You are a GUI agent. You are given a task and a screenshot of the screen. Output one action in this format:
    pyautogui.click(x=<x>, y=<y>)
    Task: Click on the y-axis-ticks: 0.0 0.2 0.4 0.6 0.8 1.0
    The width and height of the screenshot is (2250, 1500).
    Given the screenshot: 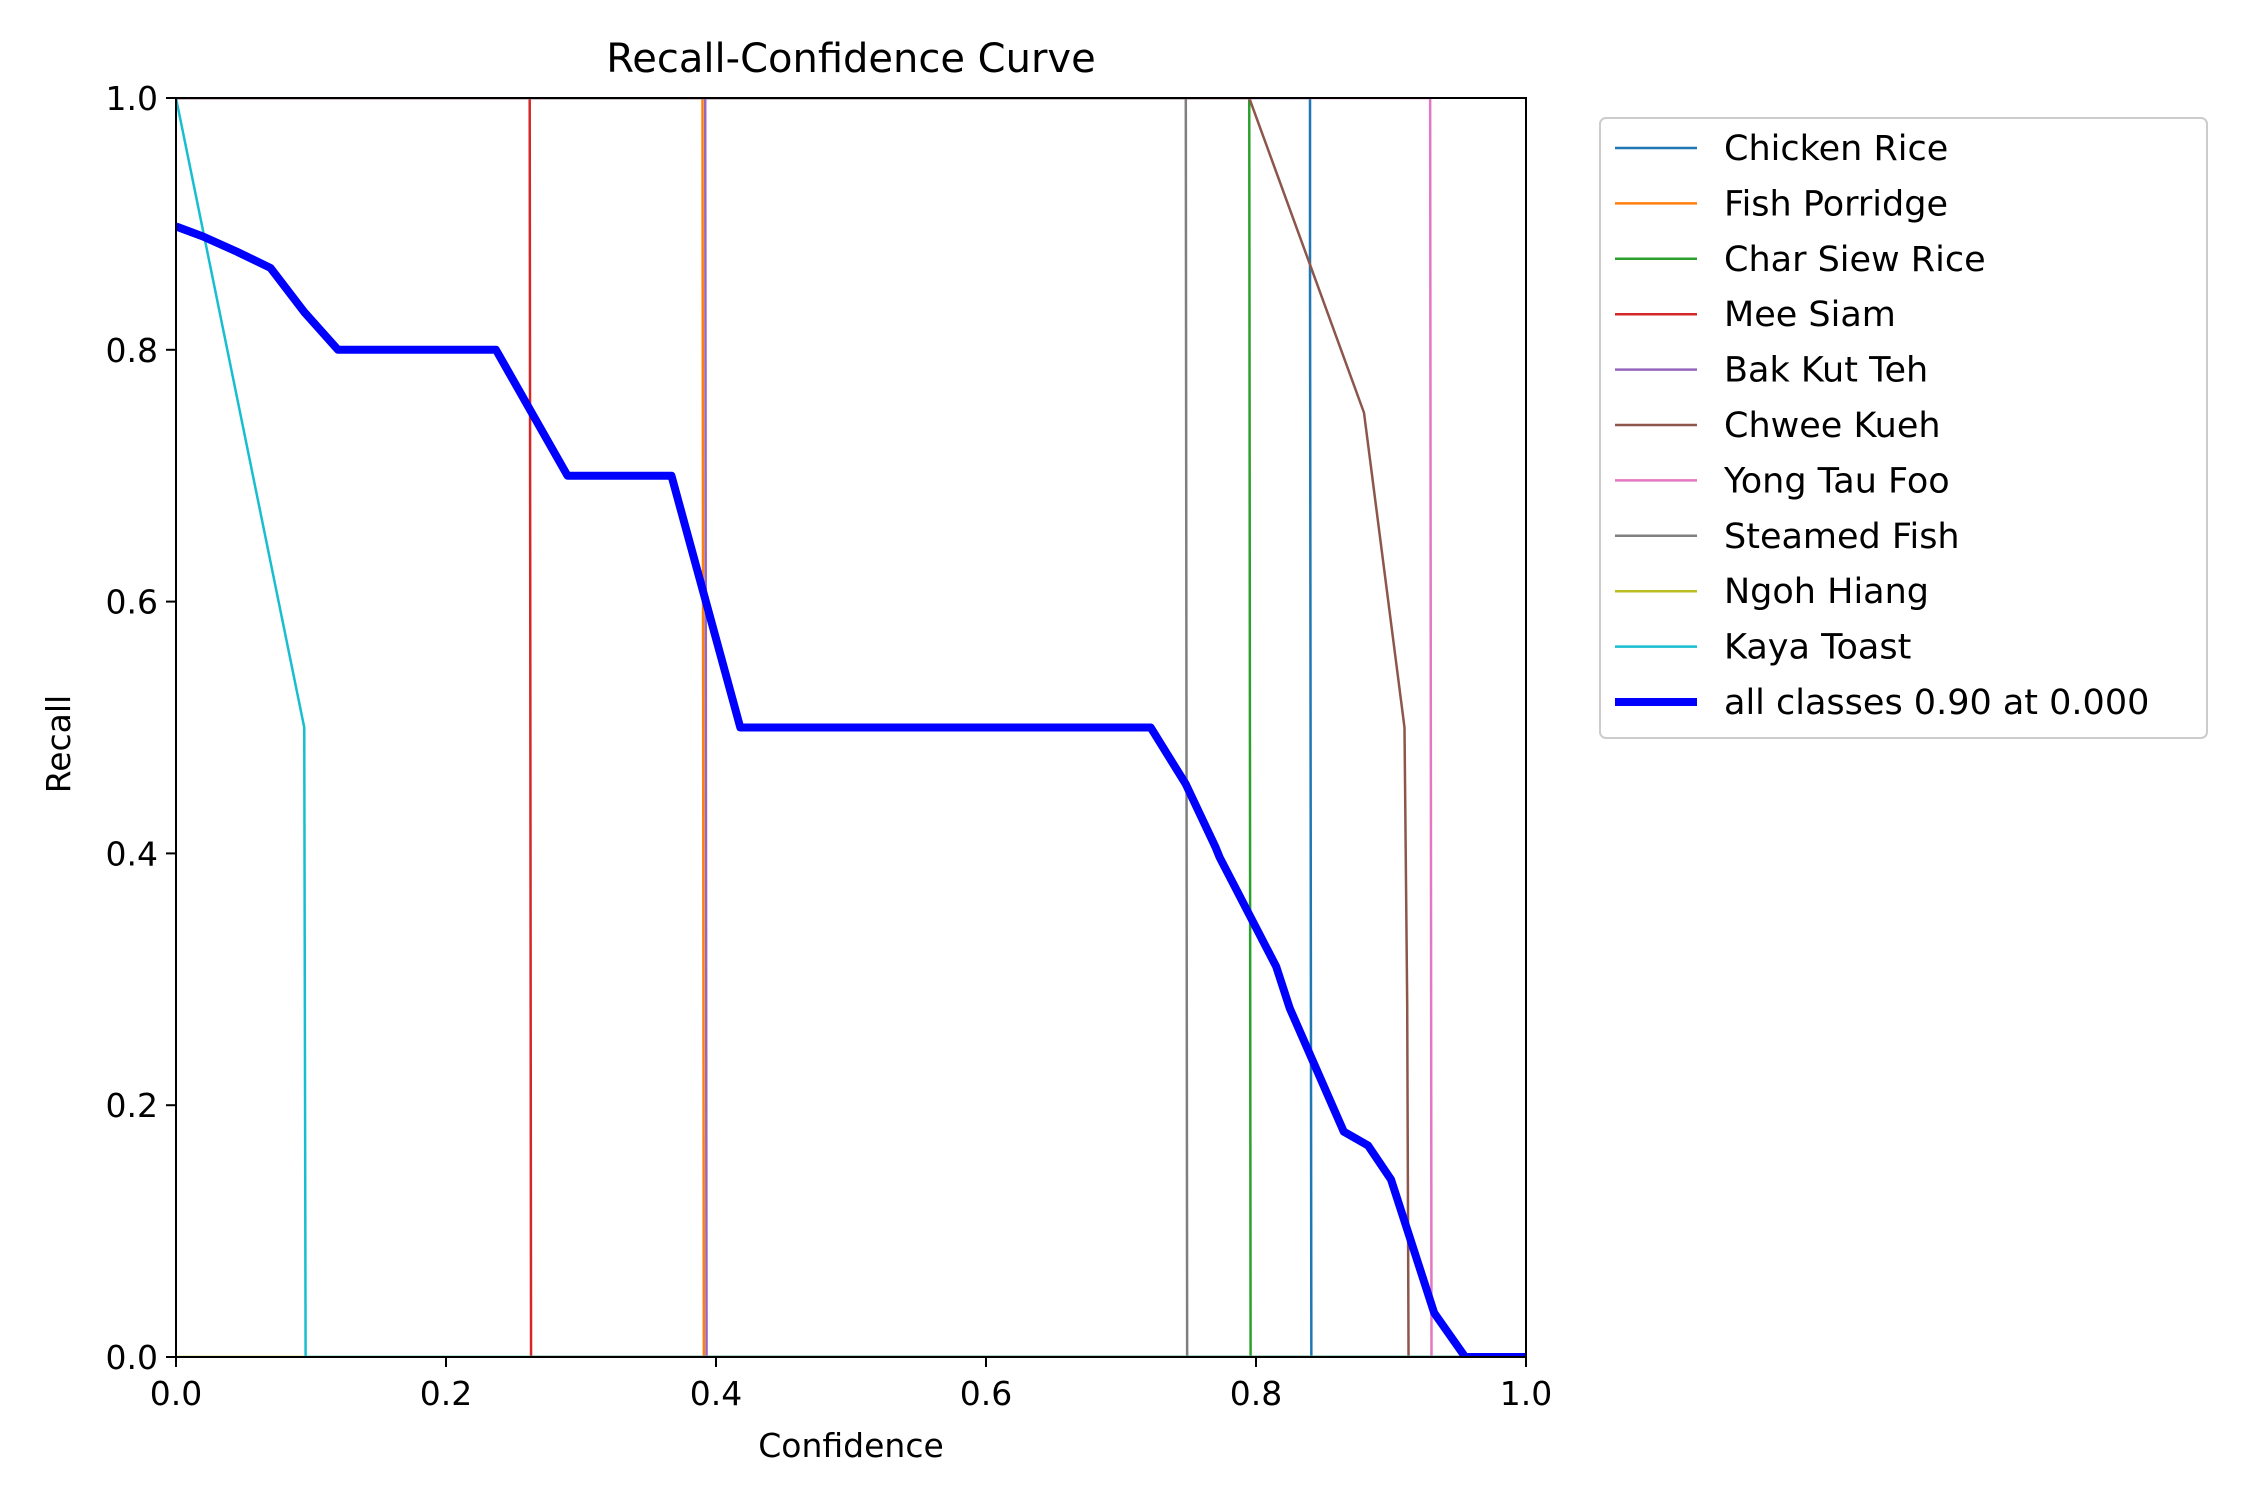 What is the action you would take?
    pyautogui.click(x=141, y=728)
    